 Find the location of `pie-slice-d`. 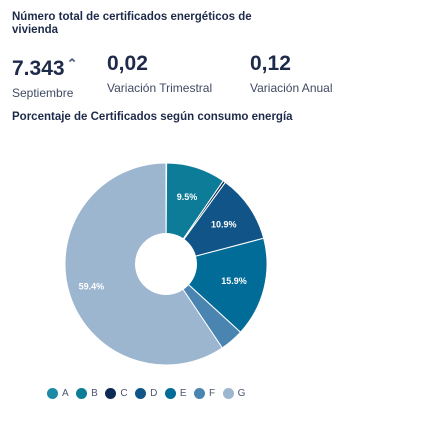

pie-slice-d is located at coordinates (214, 223).